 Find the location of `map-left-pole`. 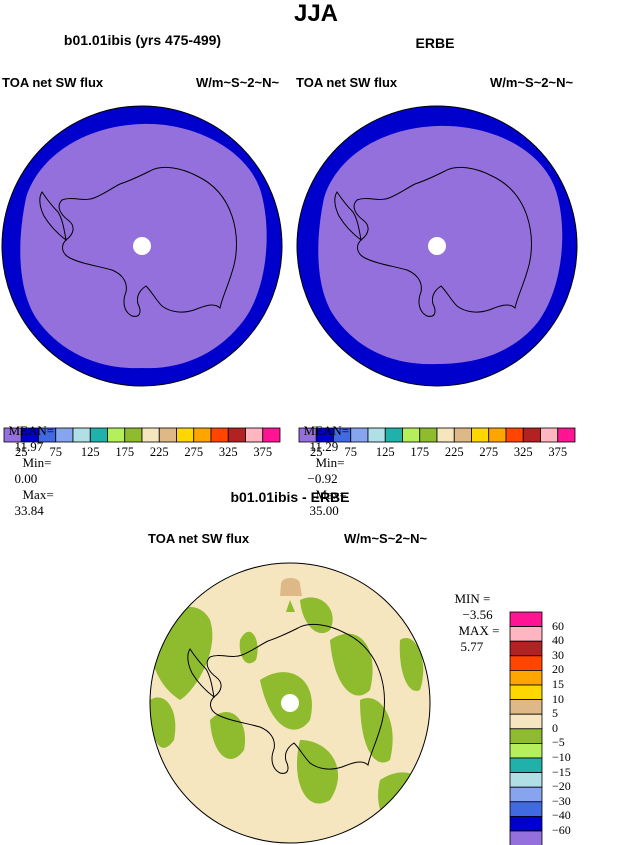

map-left-pole is located at coordinates (142, 246).